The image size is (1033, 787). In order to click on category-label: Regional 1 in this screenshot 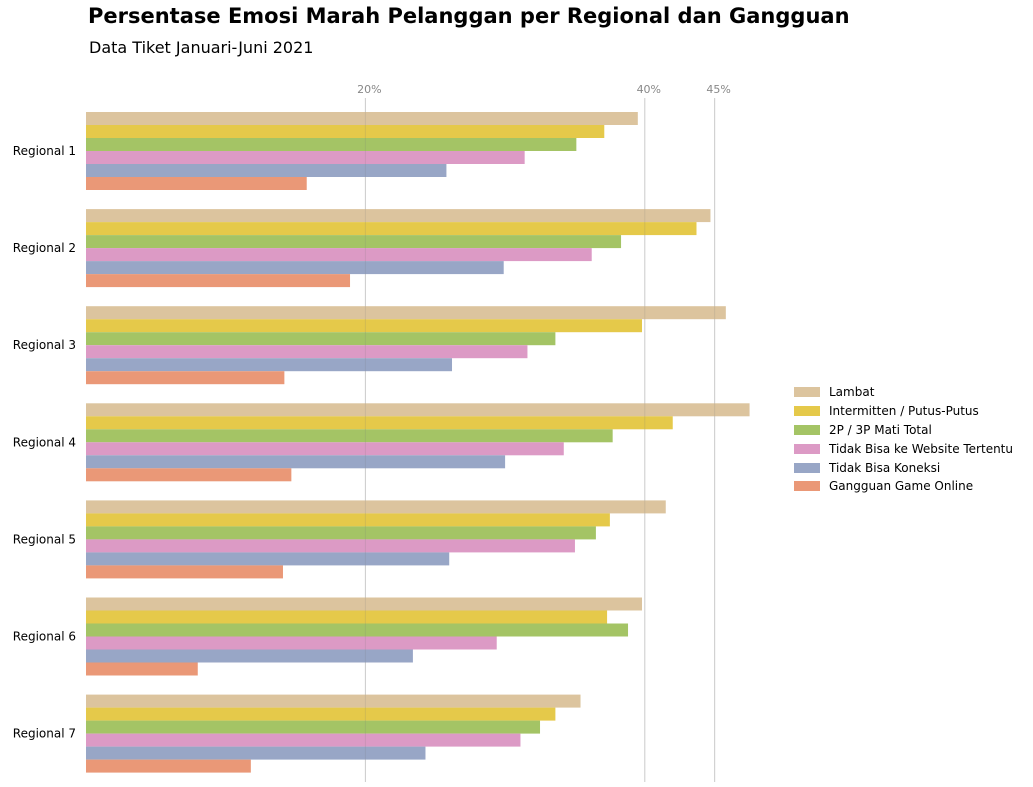, I will do `click(44, 151)`.